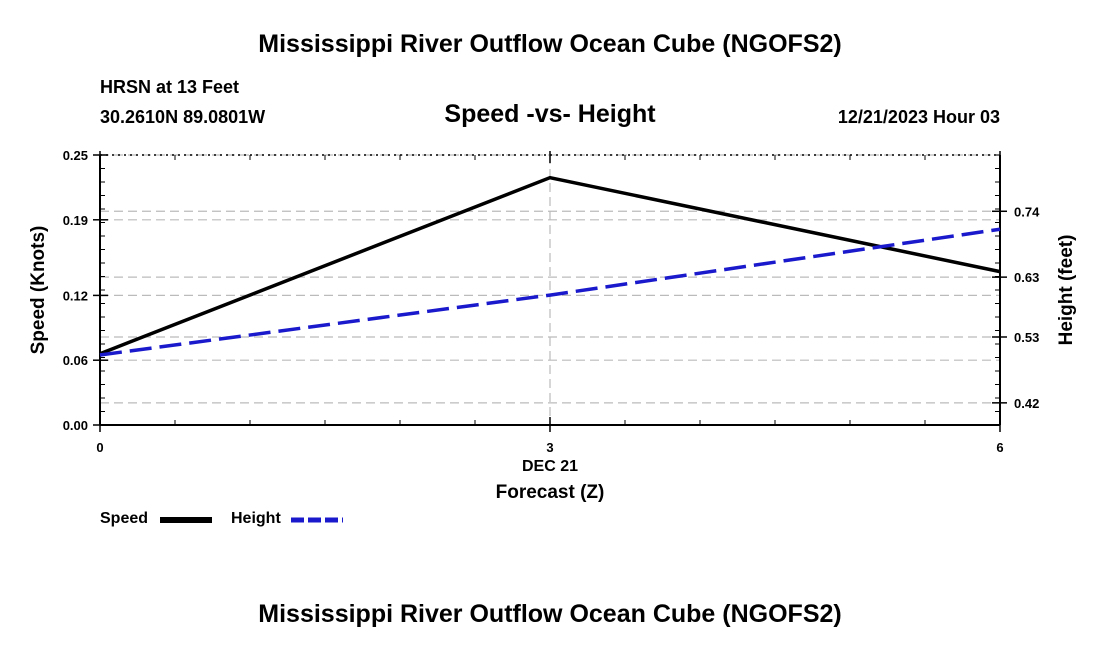 The image size is (1100, 650). I want to click on y-tick-label: 0.12, so click(75, 295).